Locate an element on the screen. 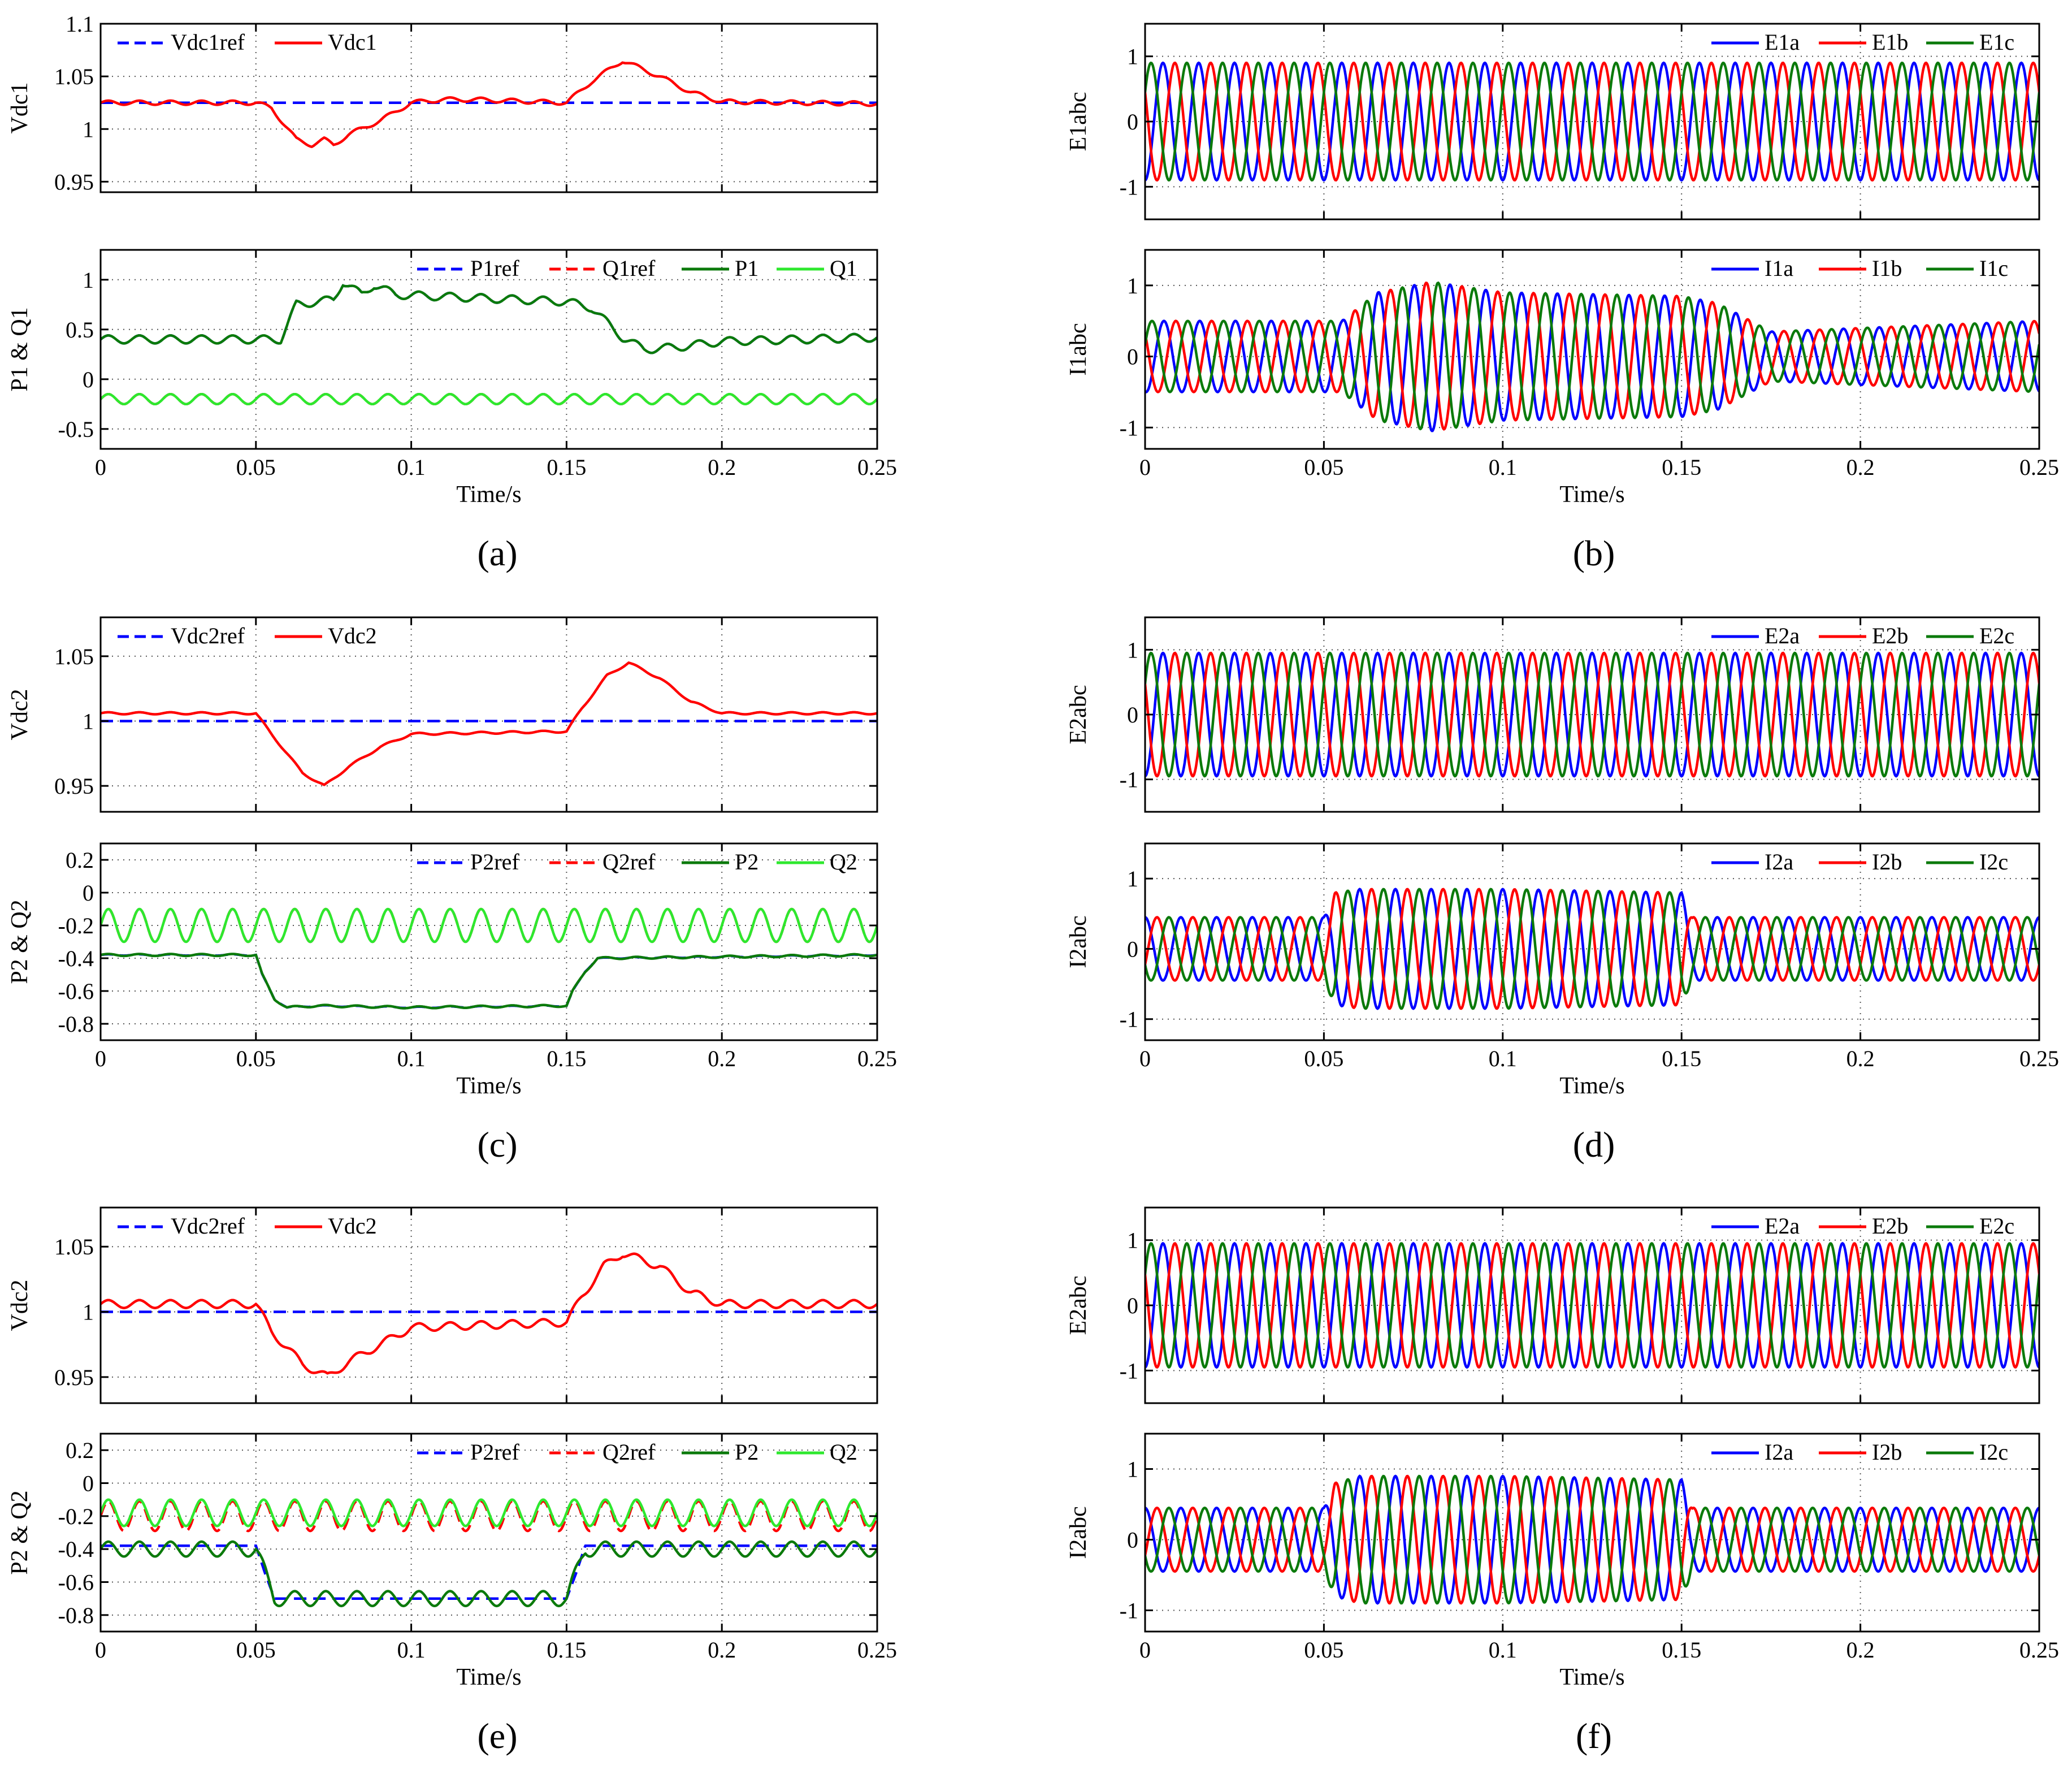  y-axis-label: P2 & Q2 is located at coordinates (20, 941).